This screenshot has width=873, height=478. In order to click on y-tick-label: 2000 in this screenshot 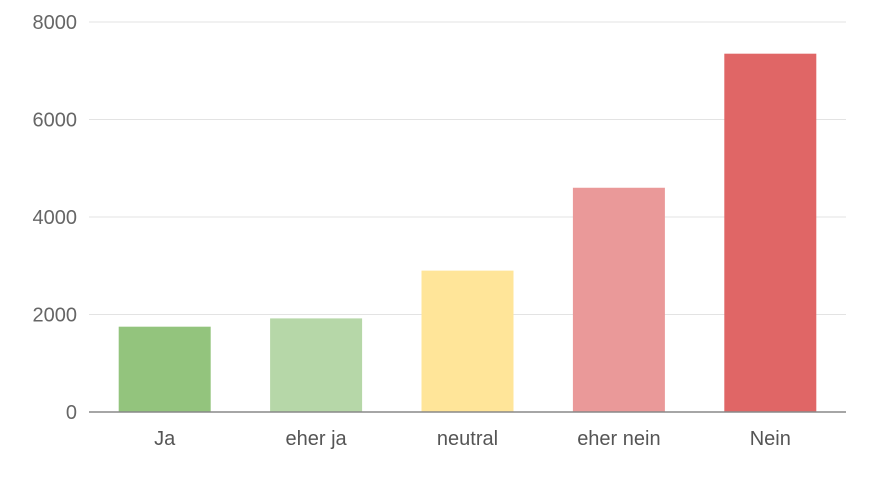, I will do `click(55, 316)`.